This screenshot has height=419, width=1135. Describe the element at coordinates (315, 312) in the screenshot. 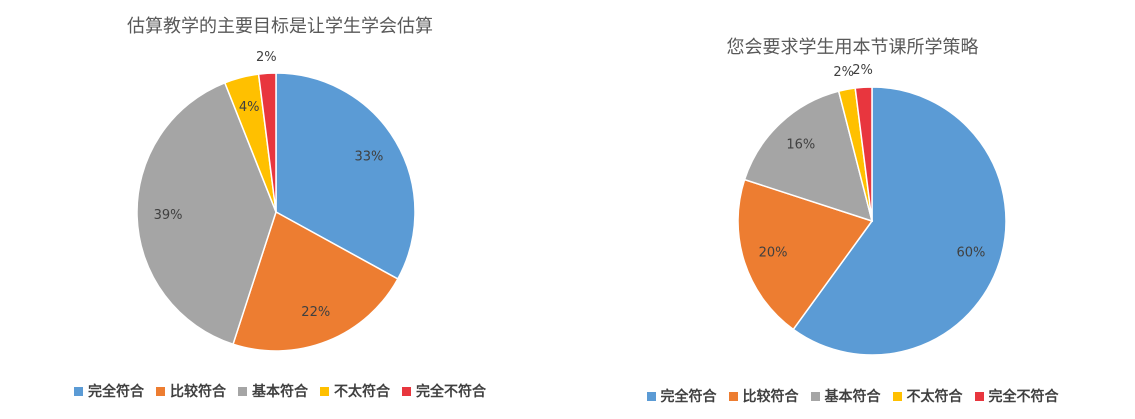

I see `slice-data-label: 22%` at that location.